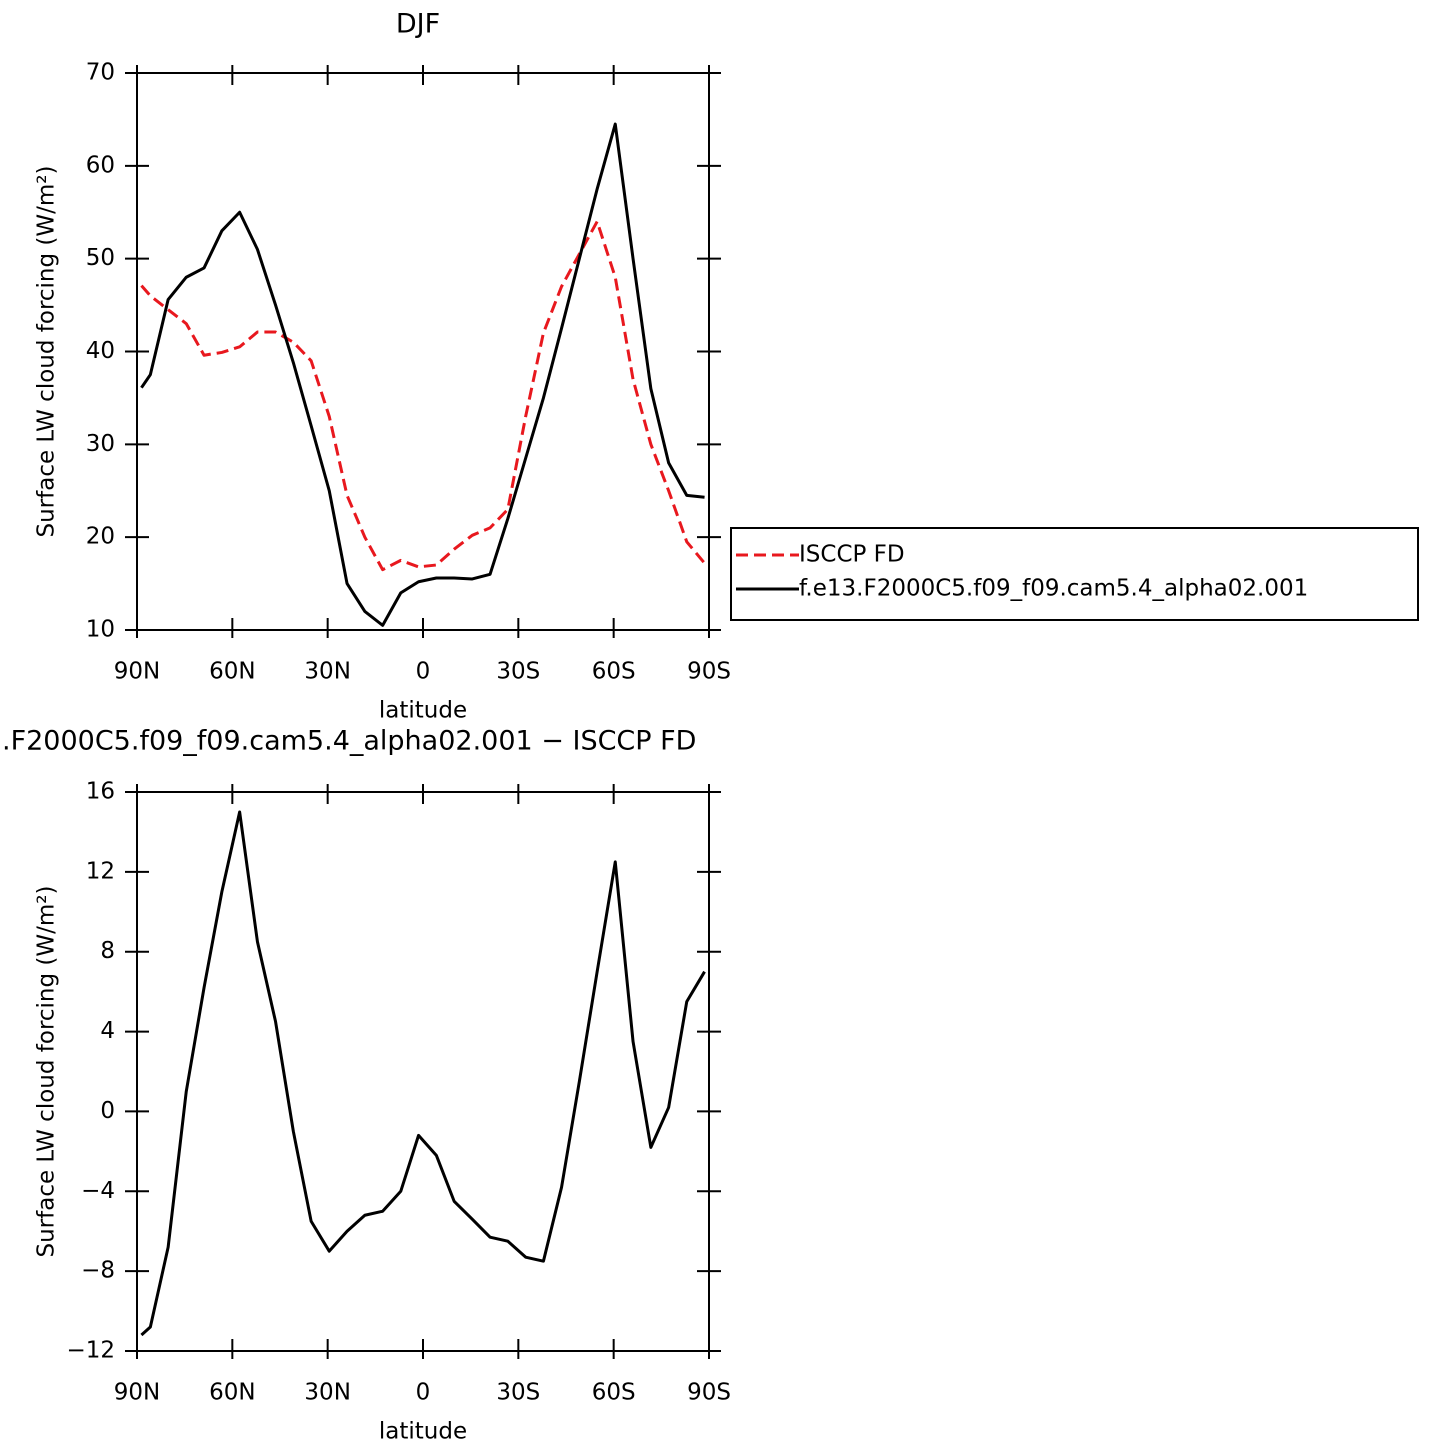  I want to click on y-tick-label: 60, so click(100, 165).